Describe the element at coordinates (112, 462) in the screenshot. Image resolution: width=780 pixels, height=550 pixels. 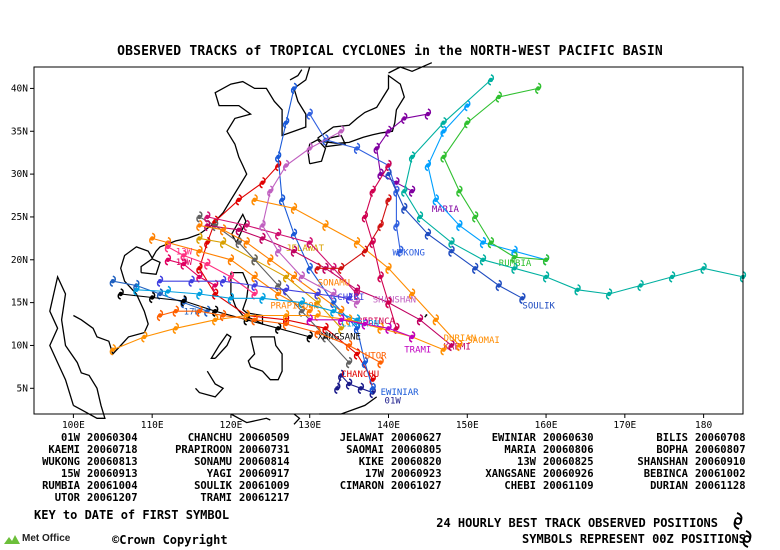
I see `storm-date: 20060813` at that location.